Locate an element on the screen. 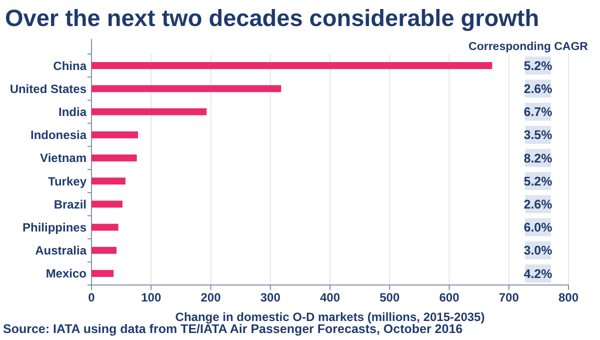 The image size is (600, 340). y-tick-label: Philippines is located at coordinates (54, 227).